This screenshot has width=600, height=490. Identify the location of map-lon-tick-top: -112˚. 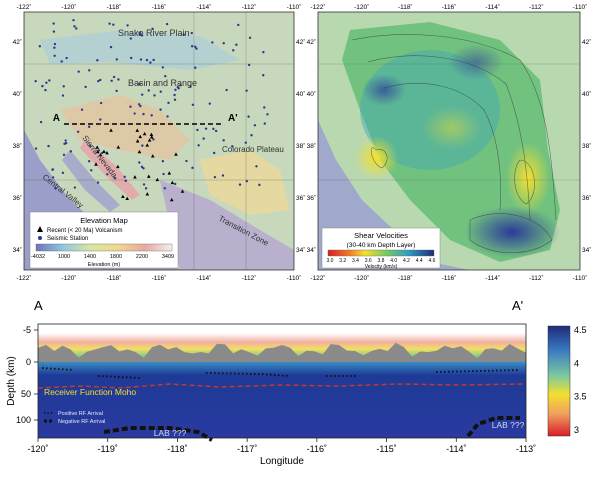
(249, 7).